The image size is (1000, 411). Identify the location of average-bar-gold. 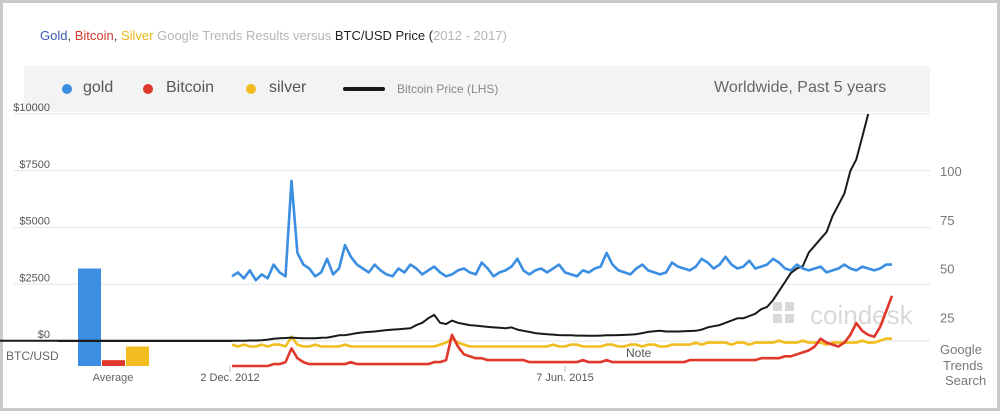
(89, 317).